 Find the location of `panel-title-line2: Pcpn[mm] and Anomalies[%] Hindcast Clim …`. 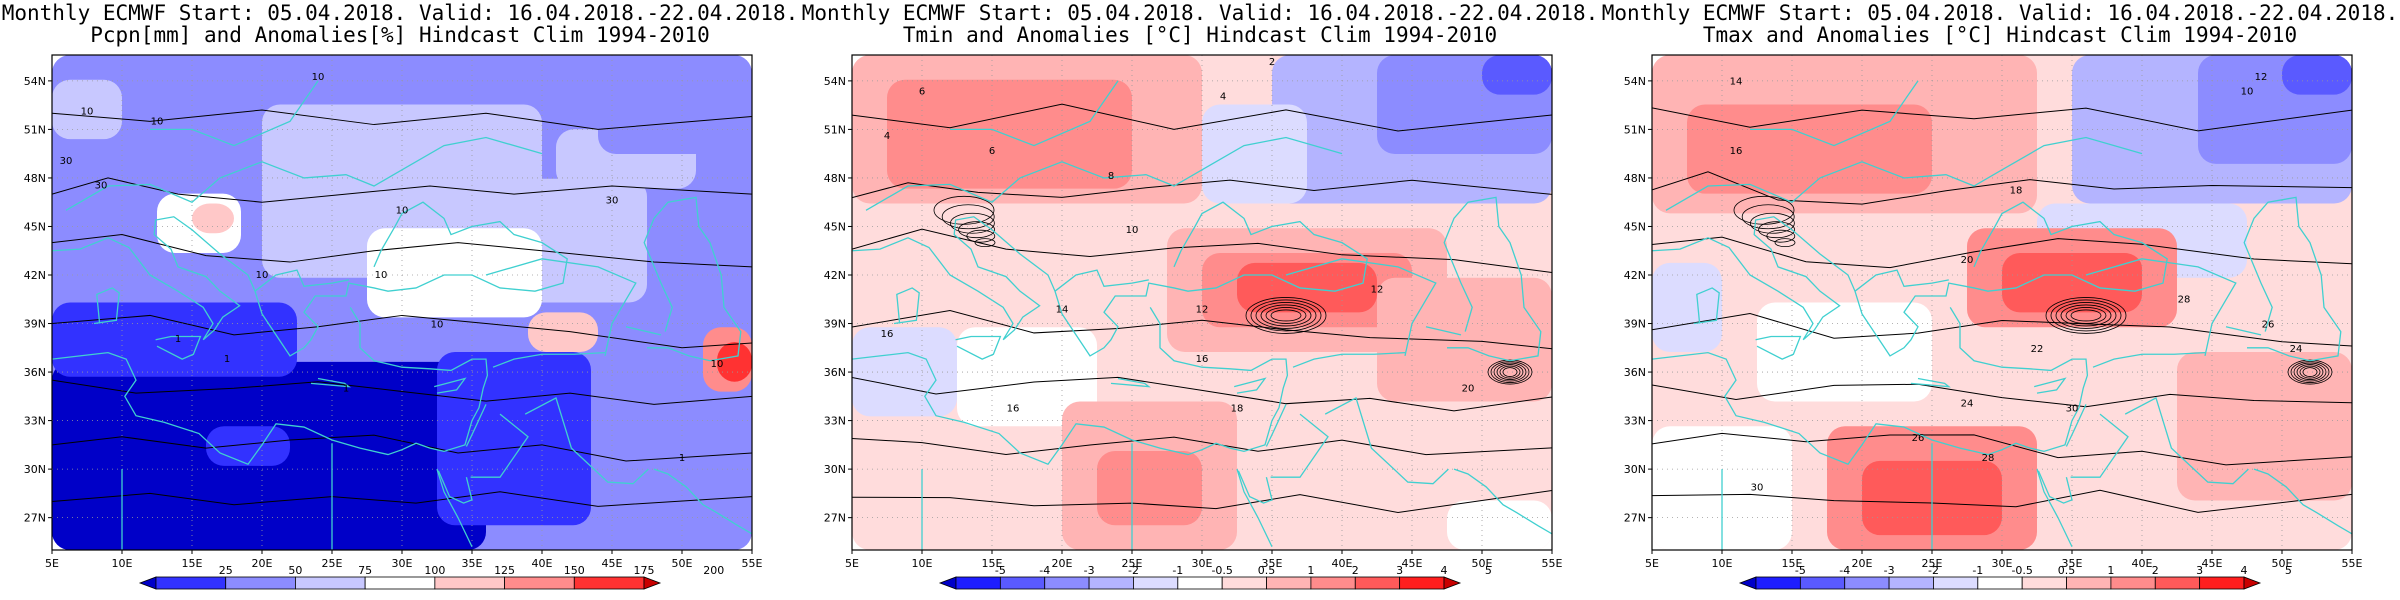

panel-title-line2: Pcpn[mm] and Anomalies[%] Hindcast Clim … is located at coordinates (400, 35).